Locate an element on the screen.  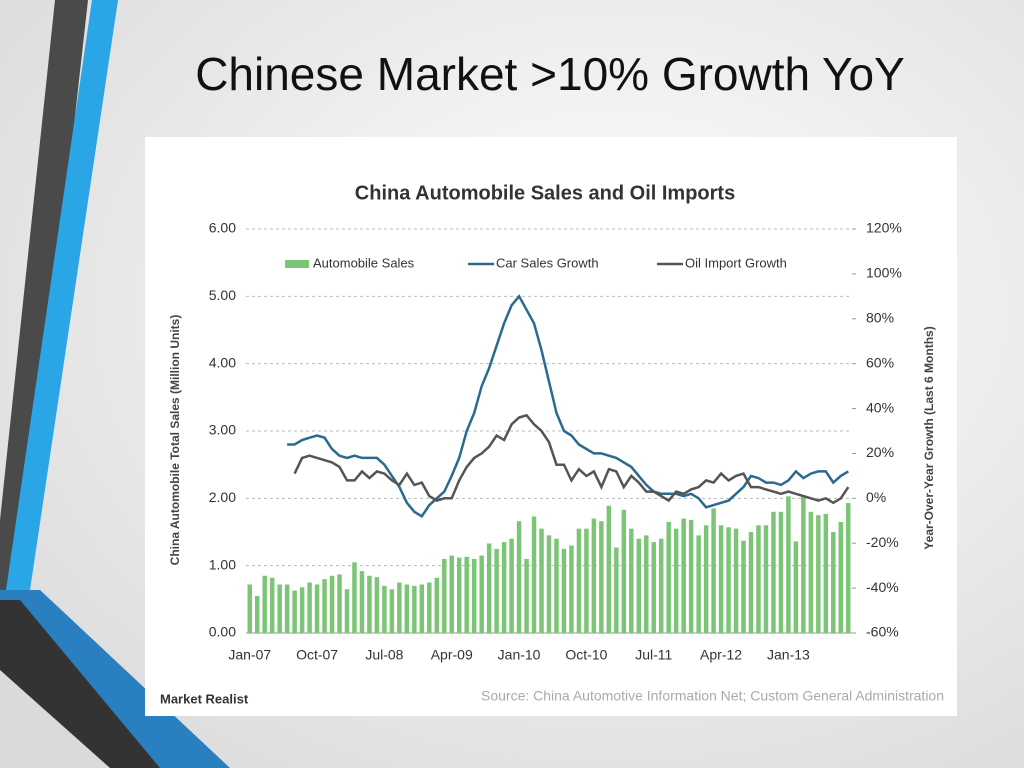
y-tick-label: 0.00 is located at coordinates (222, 632).